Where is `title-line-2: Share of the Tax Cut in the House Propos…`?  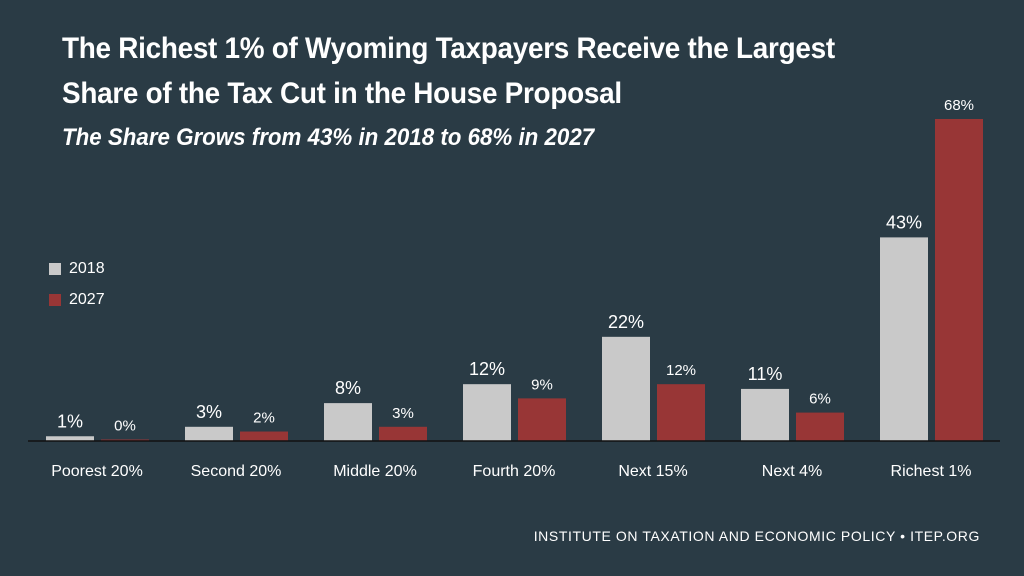 title-line-2: Share of the Tax Cut in the House Propos… is located at coordinates (342, 93).